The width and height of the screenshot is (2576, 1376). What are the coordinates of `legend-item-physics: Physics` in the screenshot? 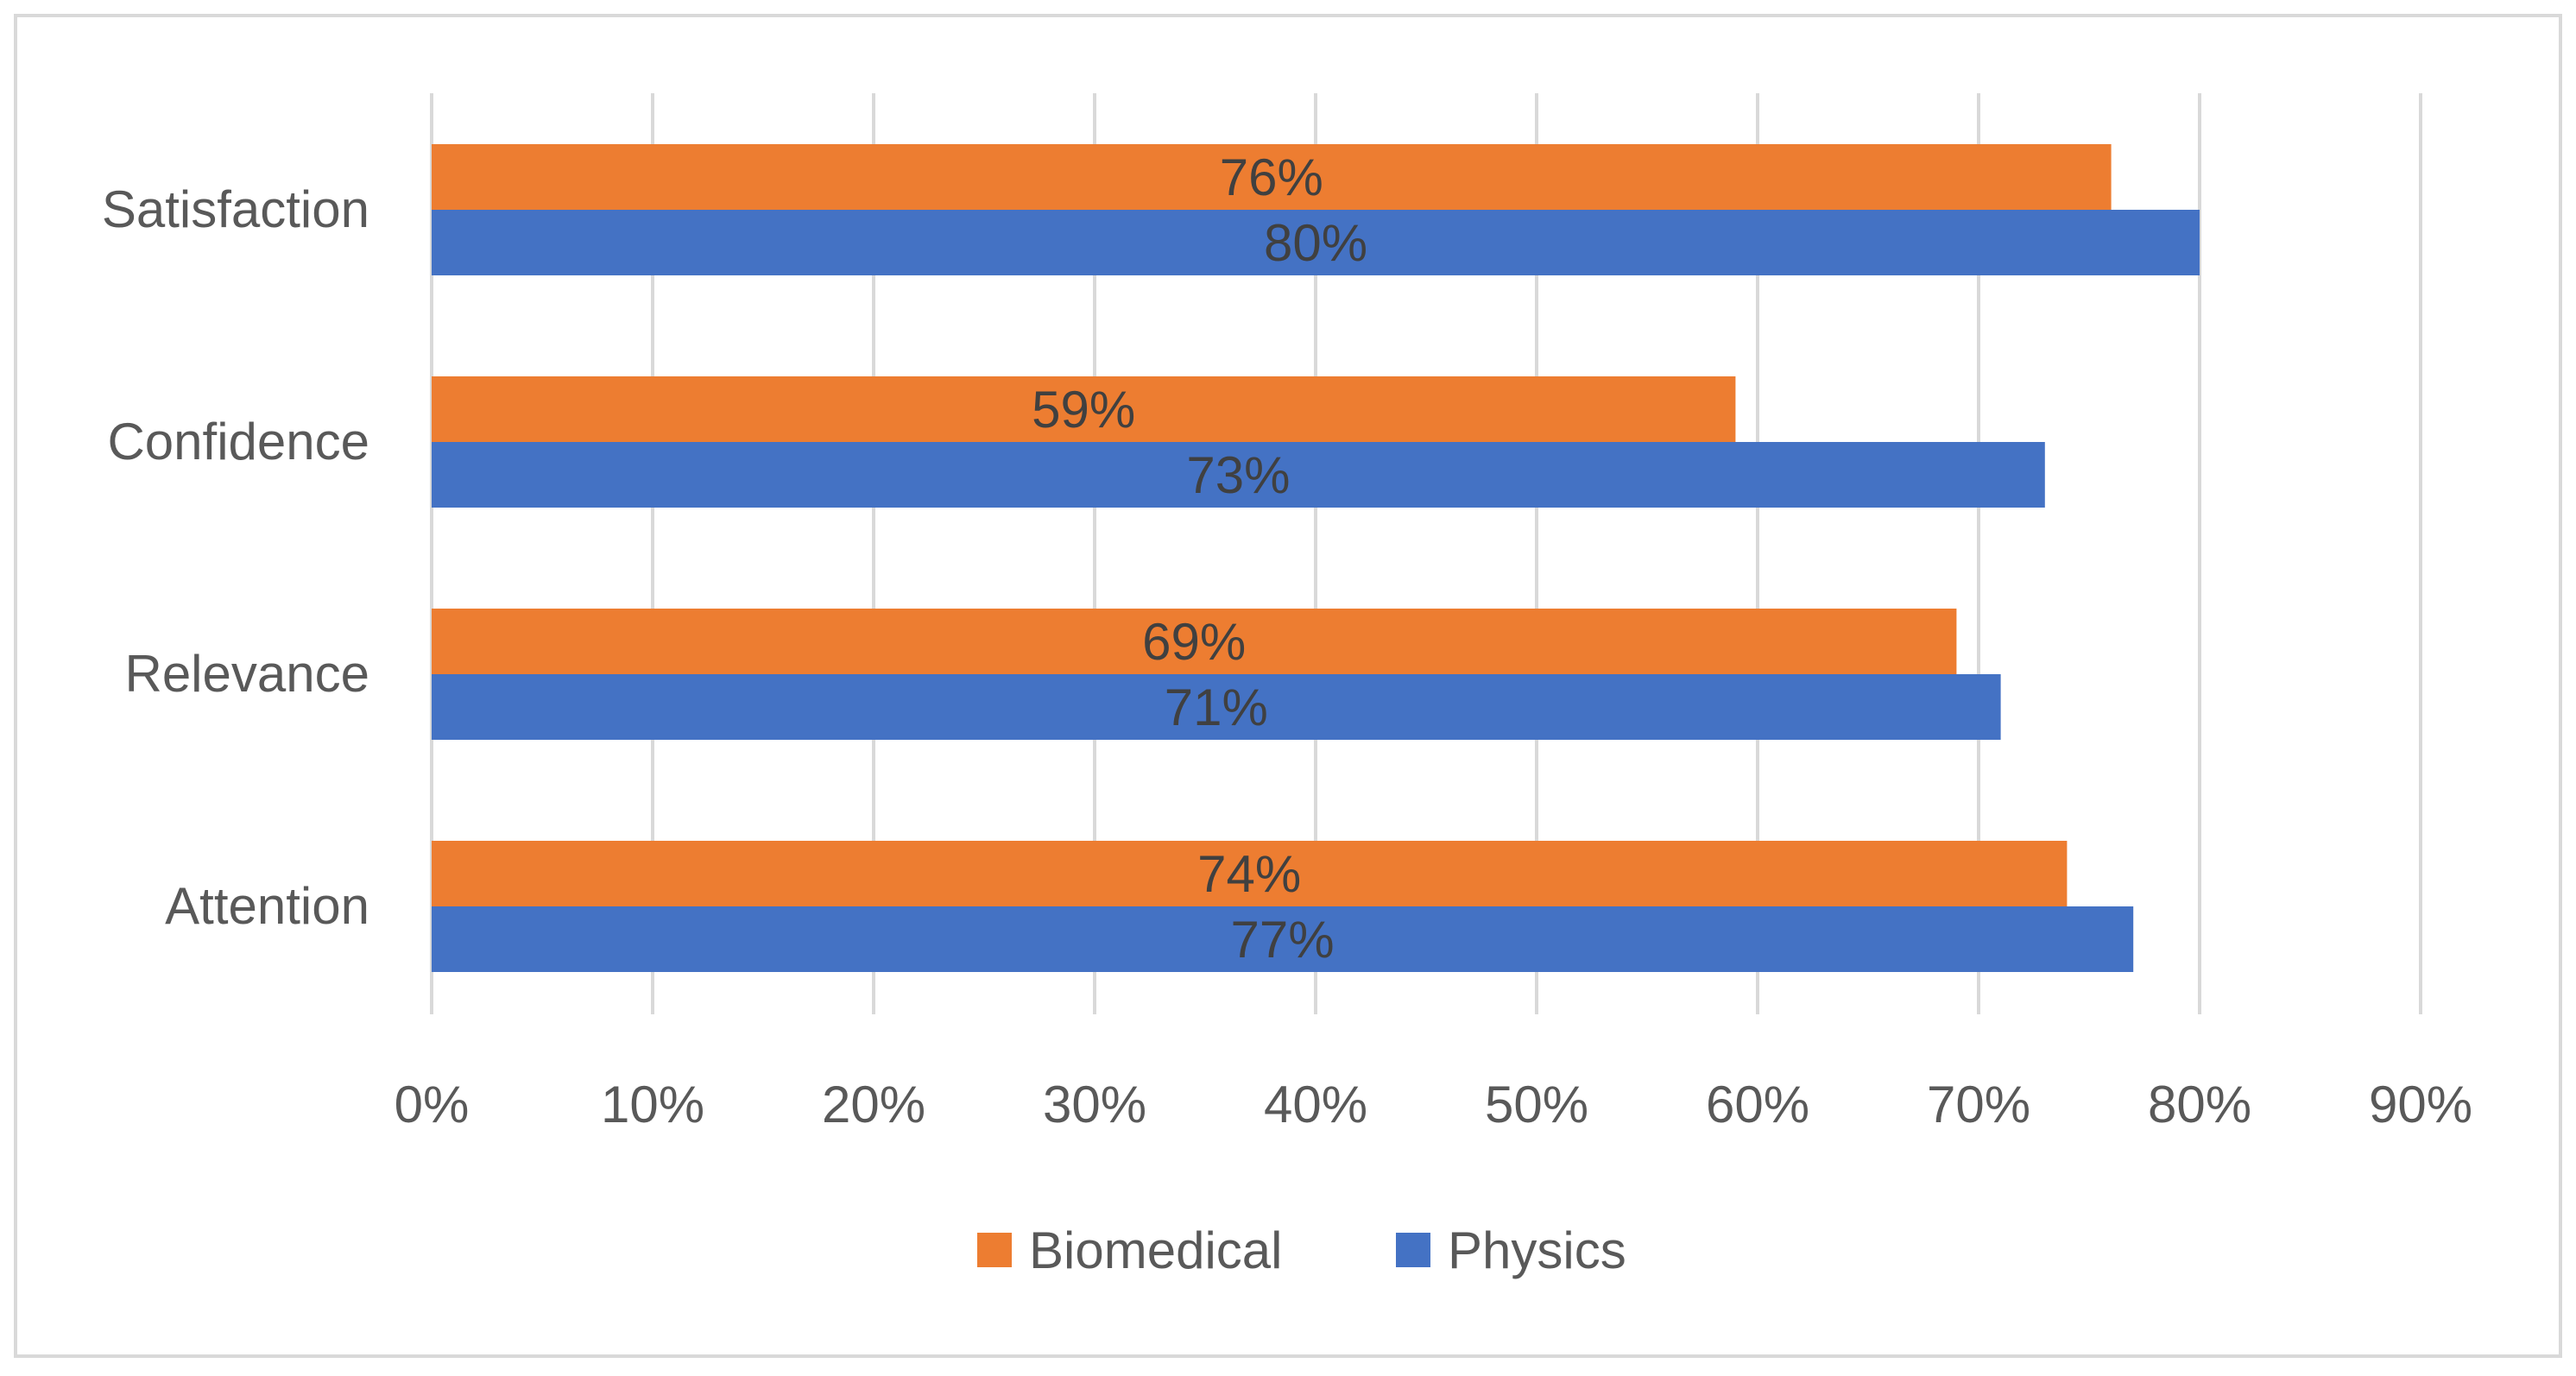 It's located at (1511, 1250).